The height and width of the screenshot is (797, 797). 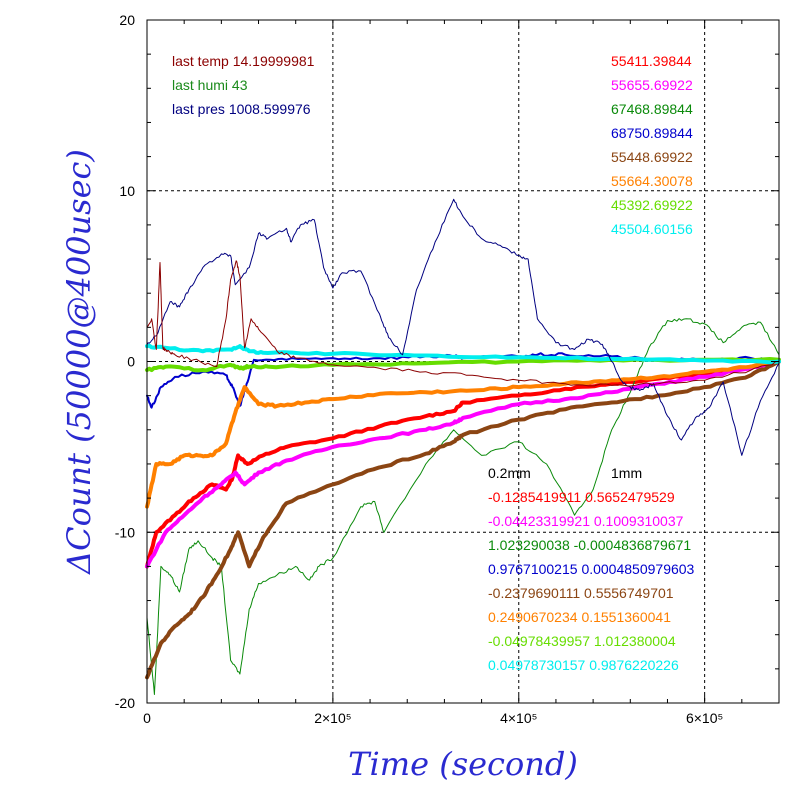 What do you see at coordinates (536, 497) in the screenshot?
I see `coef-02mm: -0.1285419911` at bounding box center [536, 497].